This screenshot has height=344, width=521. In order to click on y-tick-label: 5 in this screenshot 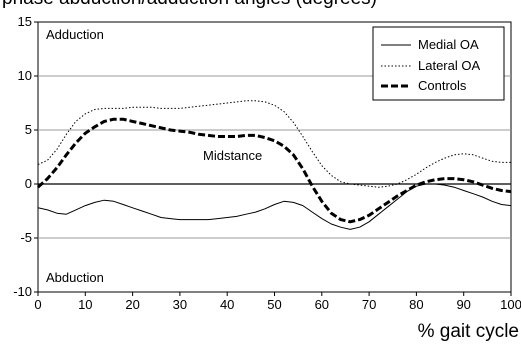, I will do `click(28, 129)`.